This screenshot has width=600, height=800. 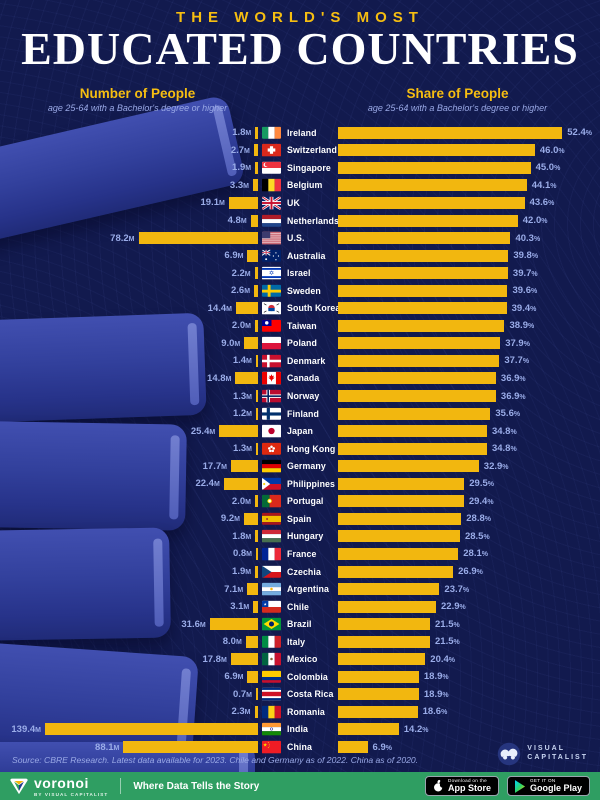 What do you see at coordinates (300, 221) in the screenshot?
I see `country-row: 4.8M Netherlands 42.0%` at bounding box center [300, 221].